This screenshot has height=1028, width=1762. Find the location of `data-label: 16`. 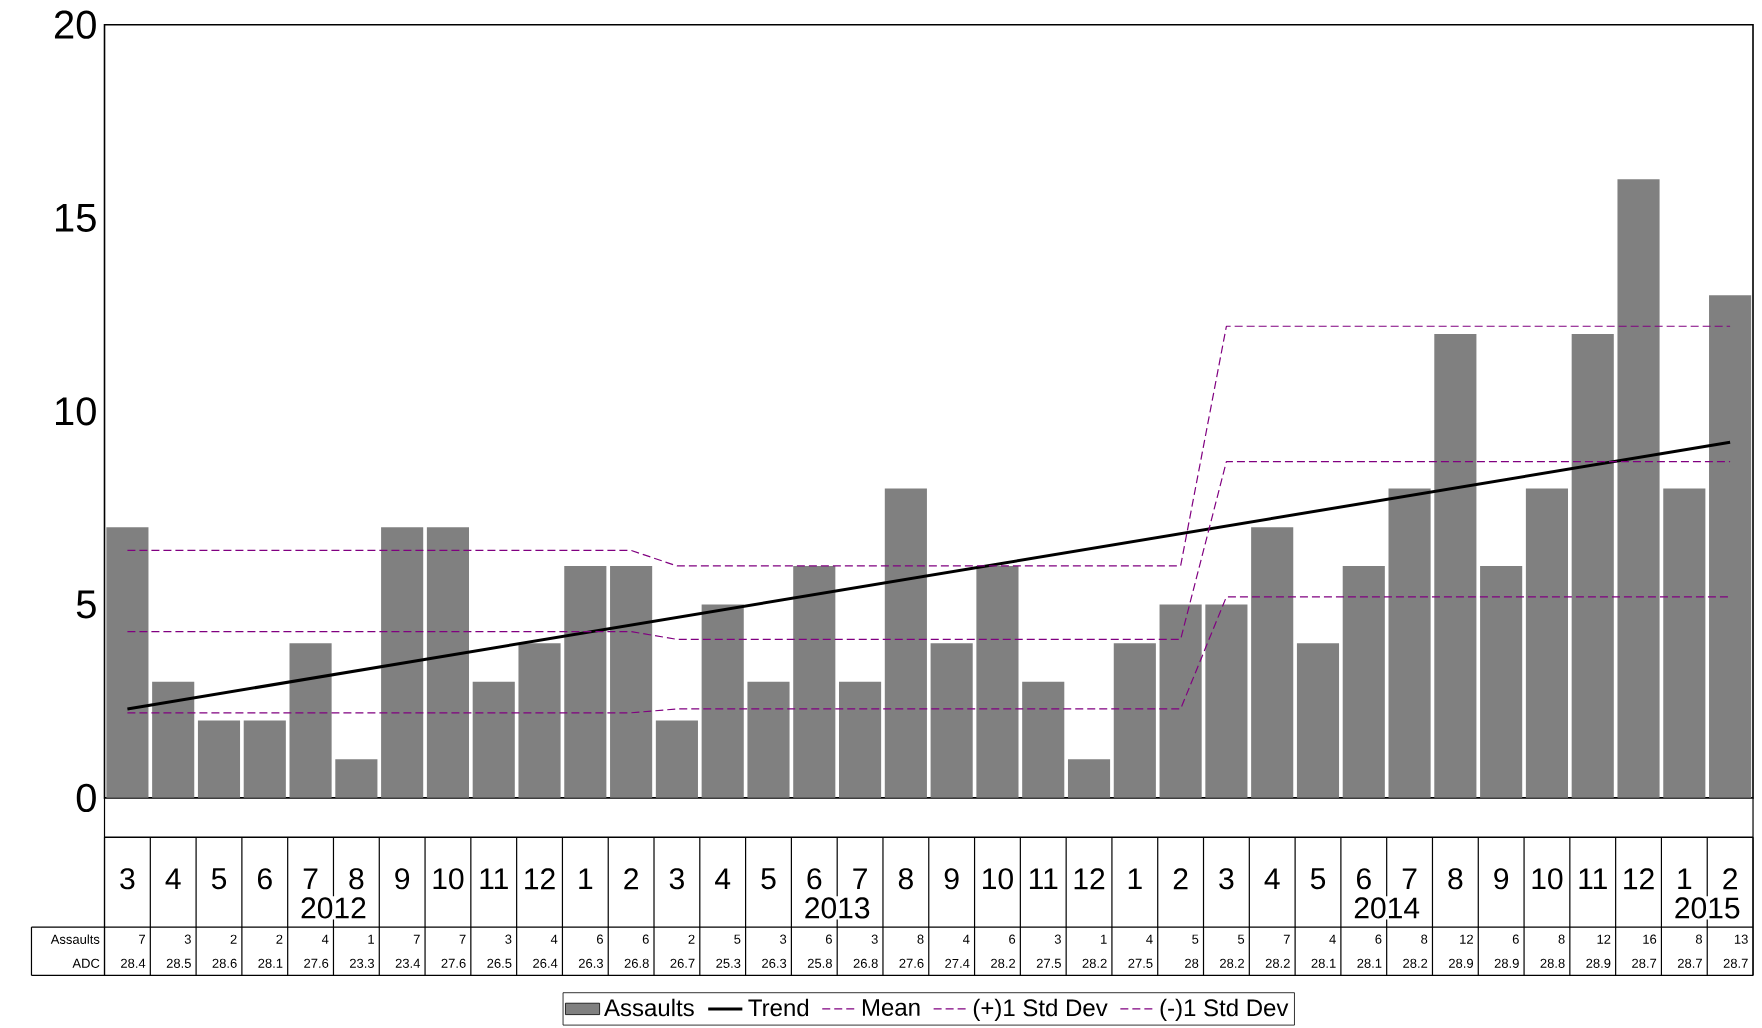

data-label: 16 is located at coordinates (1650, 939).